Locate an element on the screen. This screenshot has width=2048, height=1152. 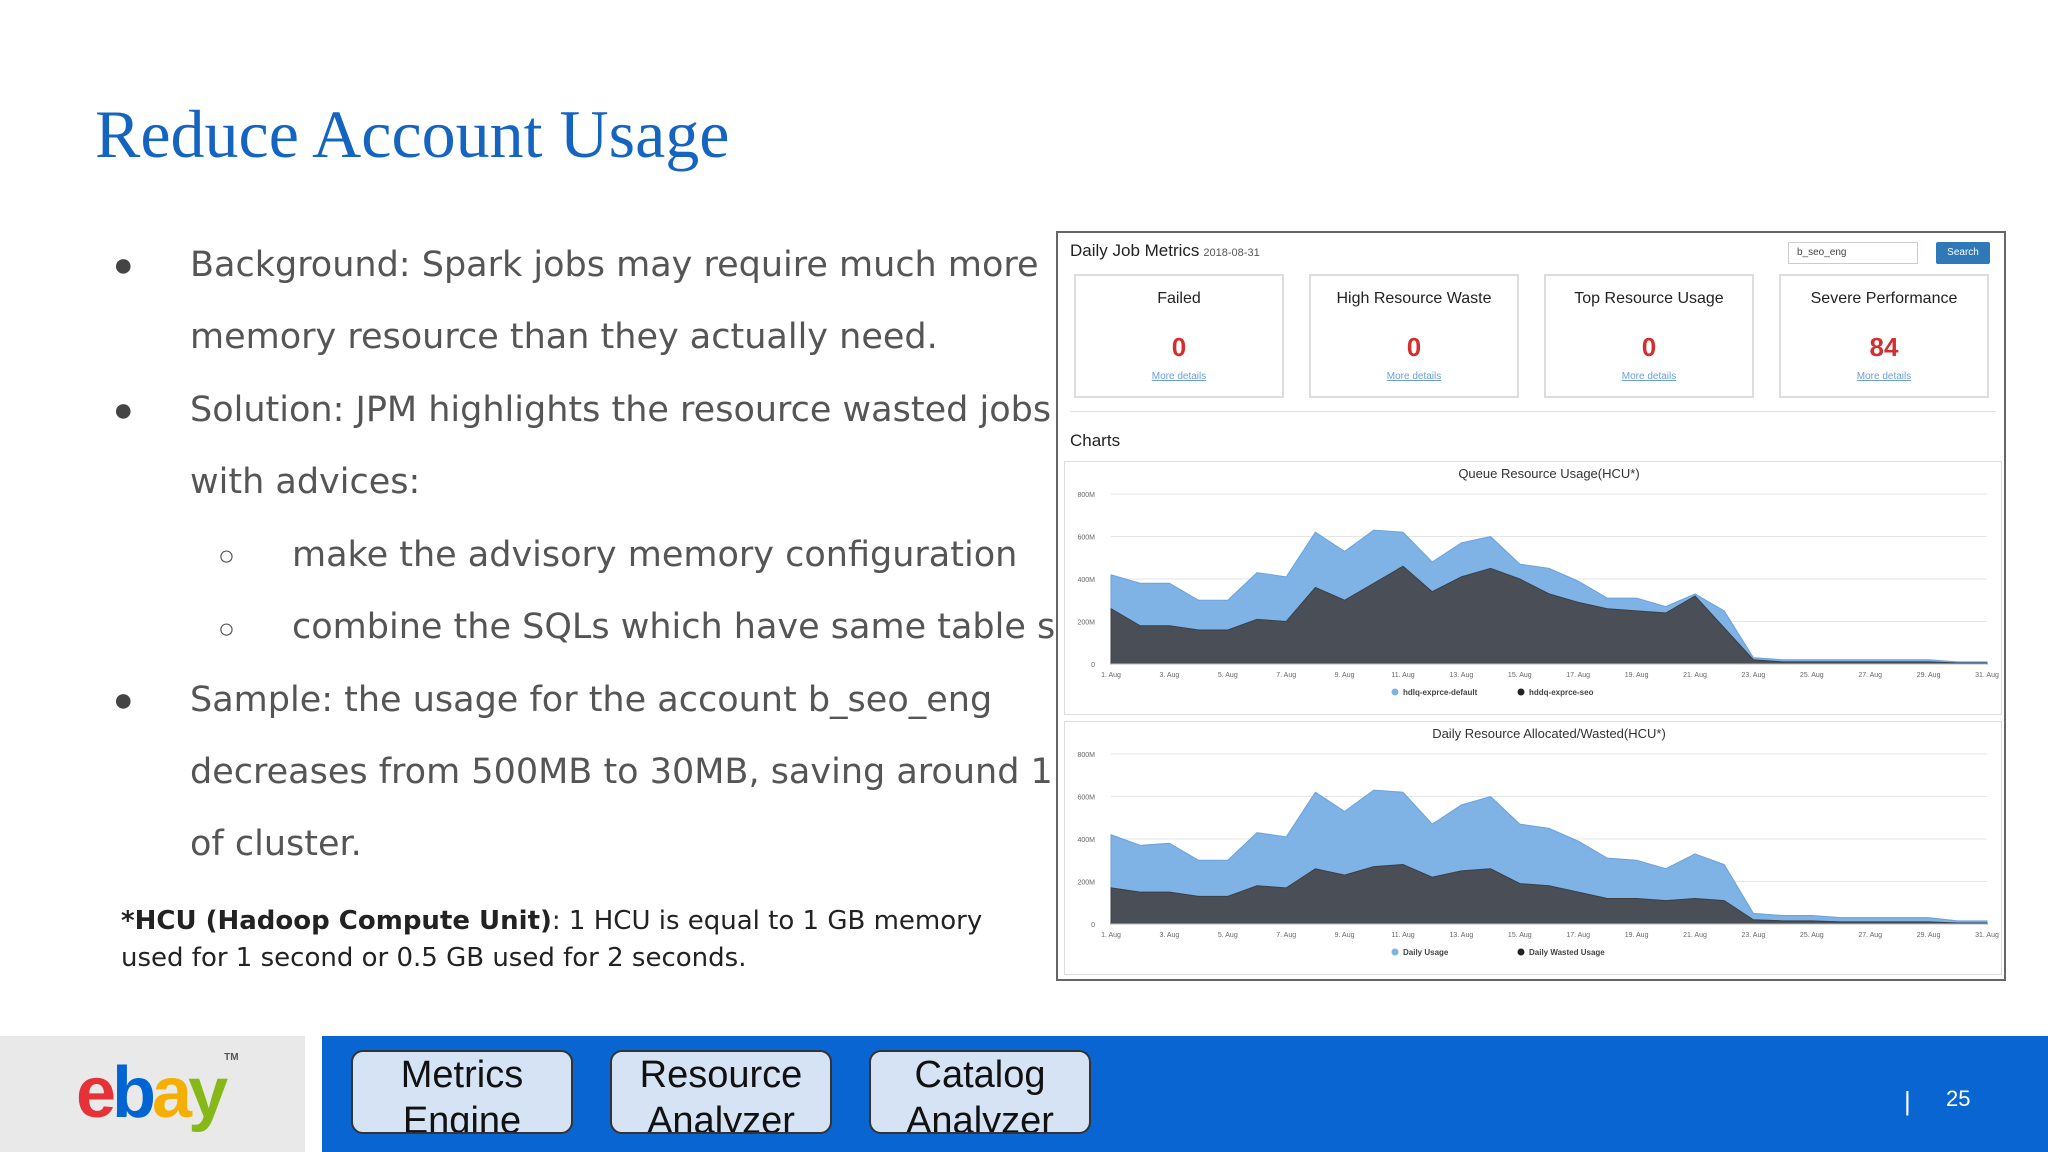
legend-label: Daily Wasted Usage is located at coordinates (1567, 952).